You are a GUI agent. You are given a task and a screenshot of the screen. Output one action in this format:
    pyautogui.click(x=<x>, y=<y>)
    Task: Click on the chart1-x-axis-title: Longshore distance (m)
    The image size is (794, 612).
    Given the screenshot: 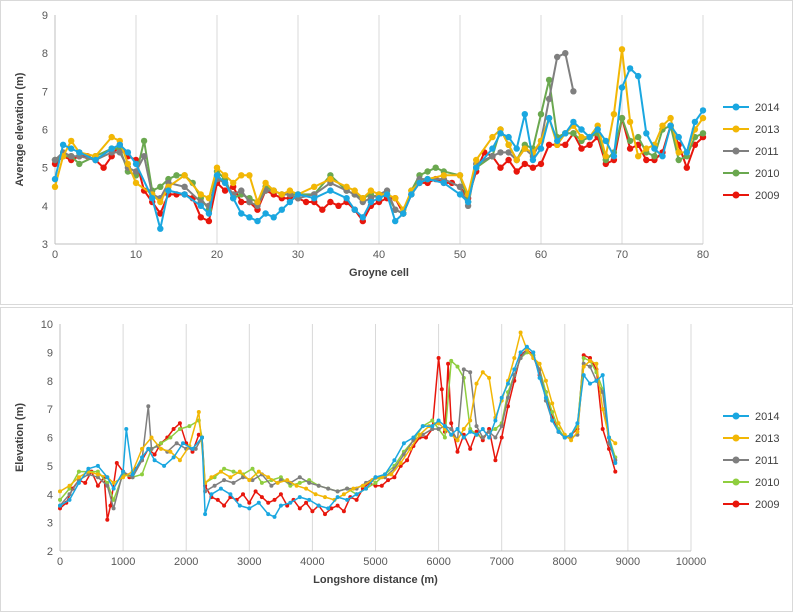 What is the action you would take?
    pyautogui.click(x=375, y=580)
    